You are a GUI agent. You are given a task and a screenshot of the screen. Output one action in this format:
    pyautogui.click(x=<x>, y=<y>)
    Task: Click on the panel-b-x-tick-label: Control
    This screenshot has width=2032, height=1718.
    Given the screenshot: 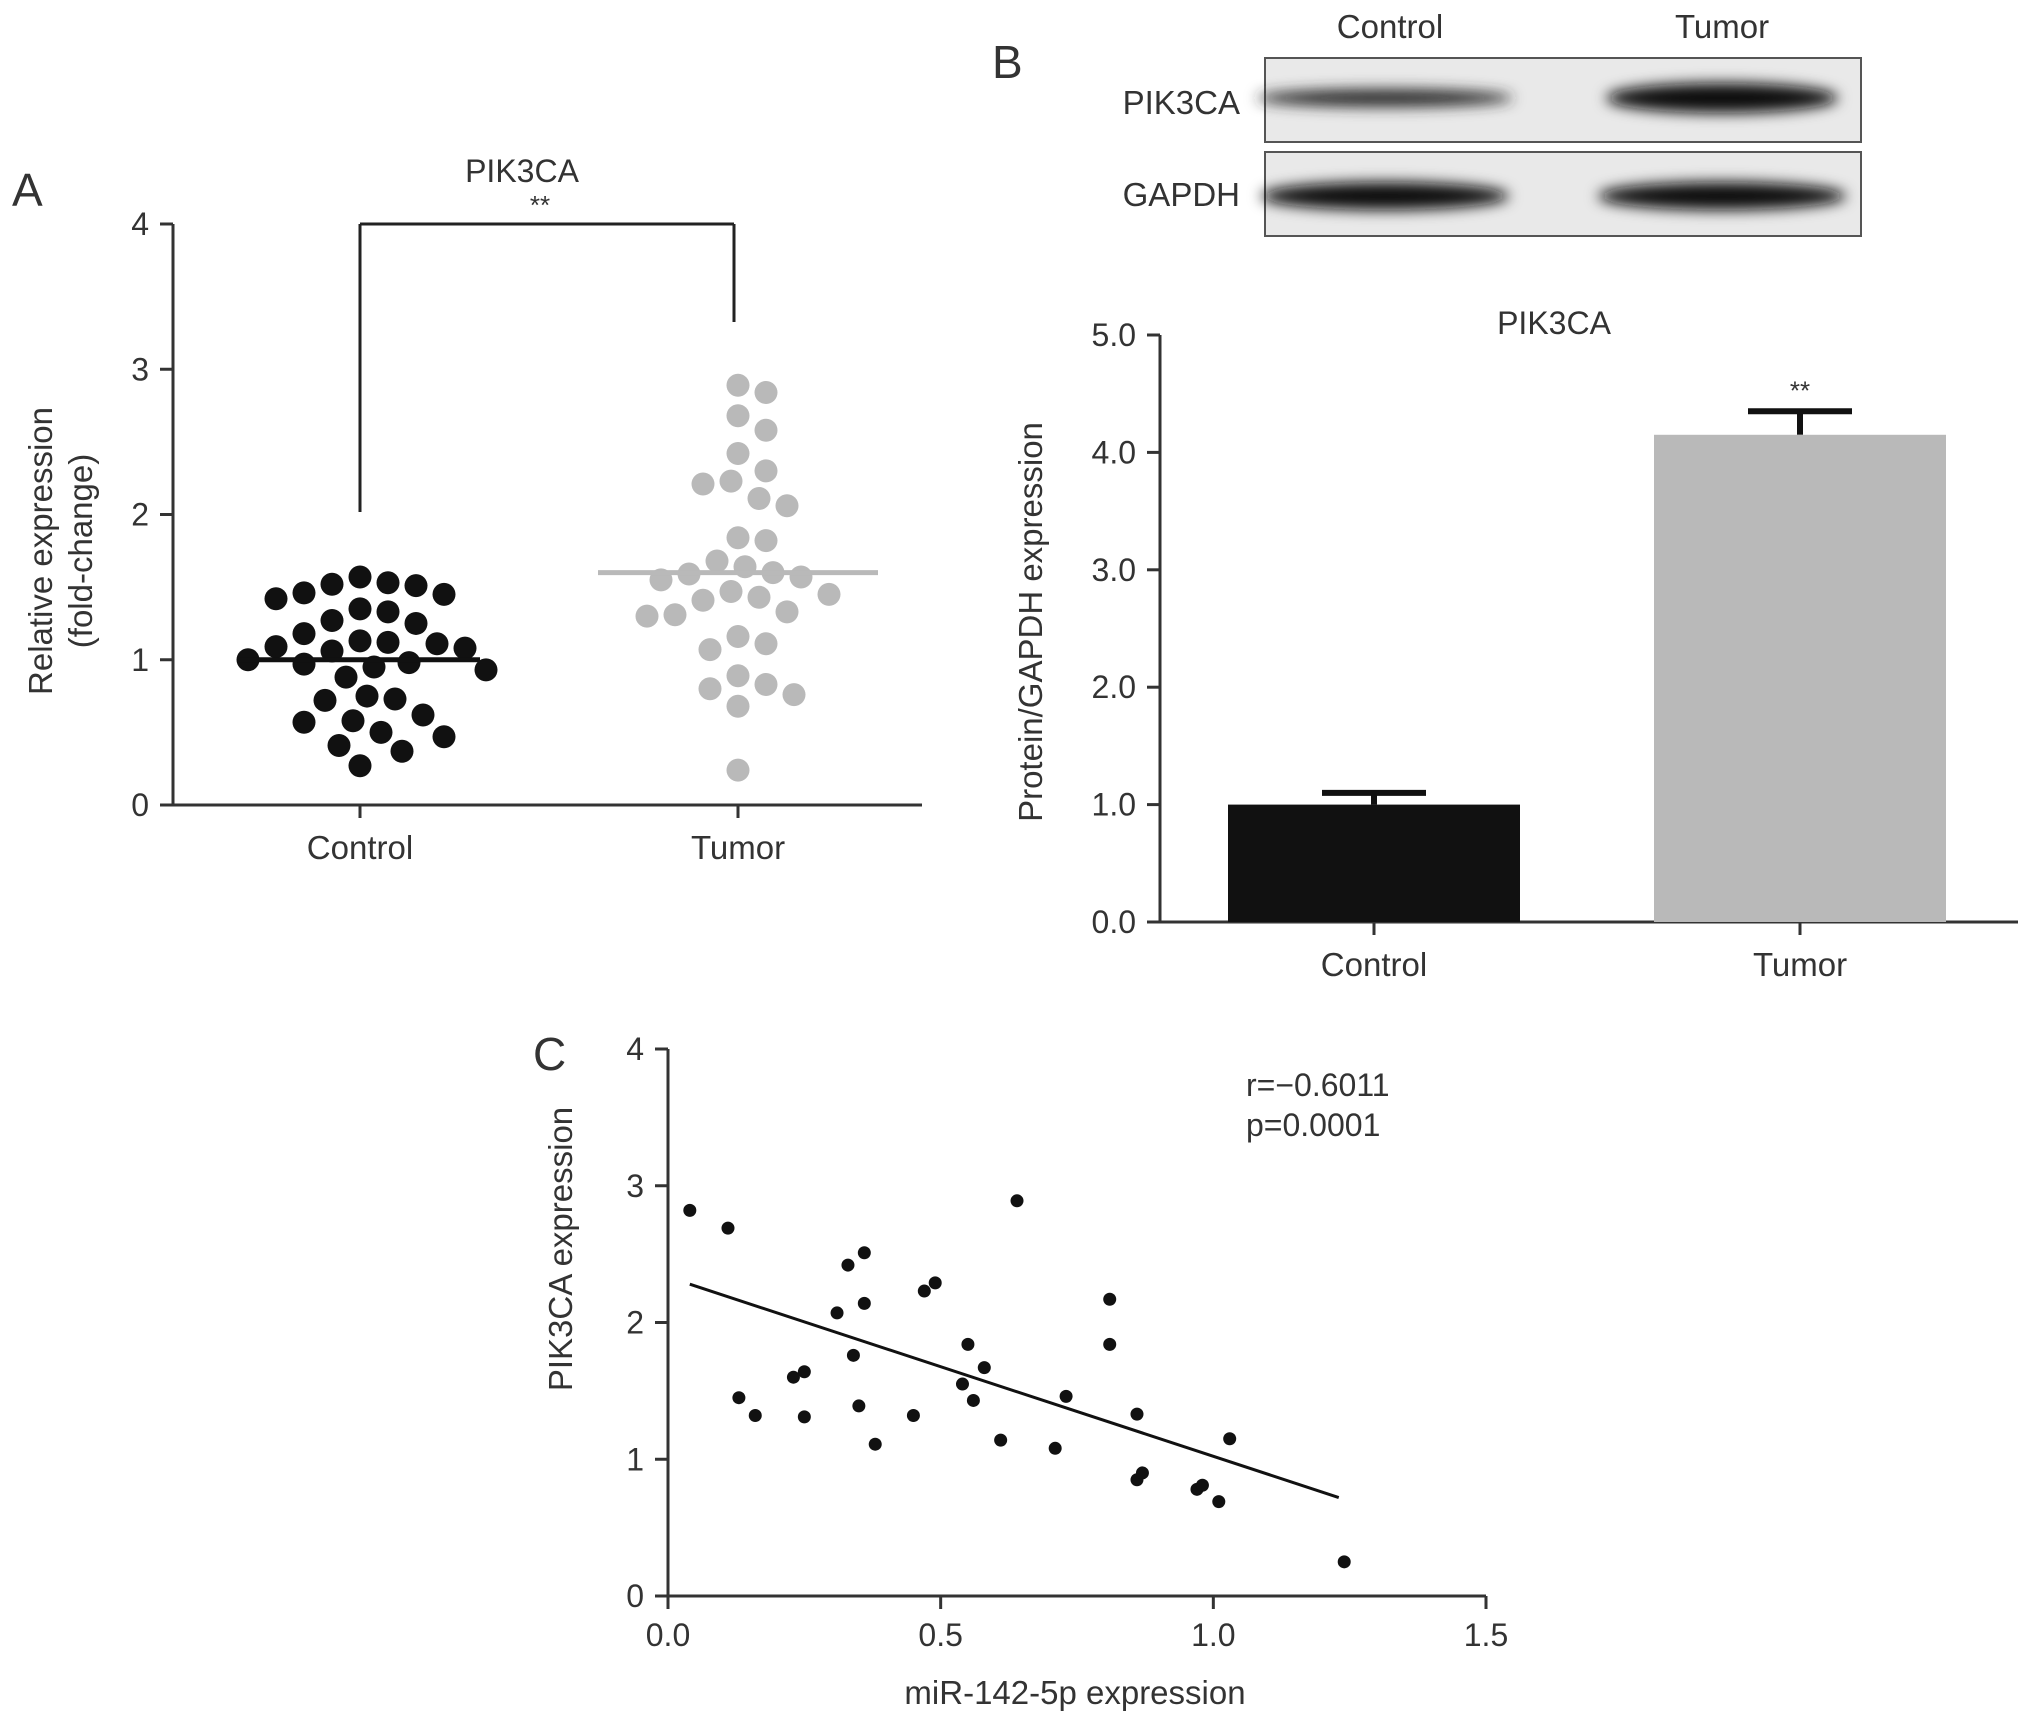 What is the action you would take?
    pyautogui.click(x=1374, y=964)
    